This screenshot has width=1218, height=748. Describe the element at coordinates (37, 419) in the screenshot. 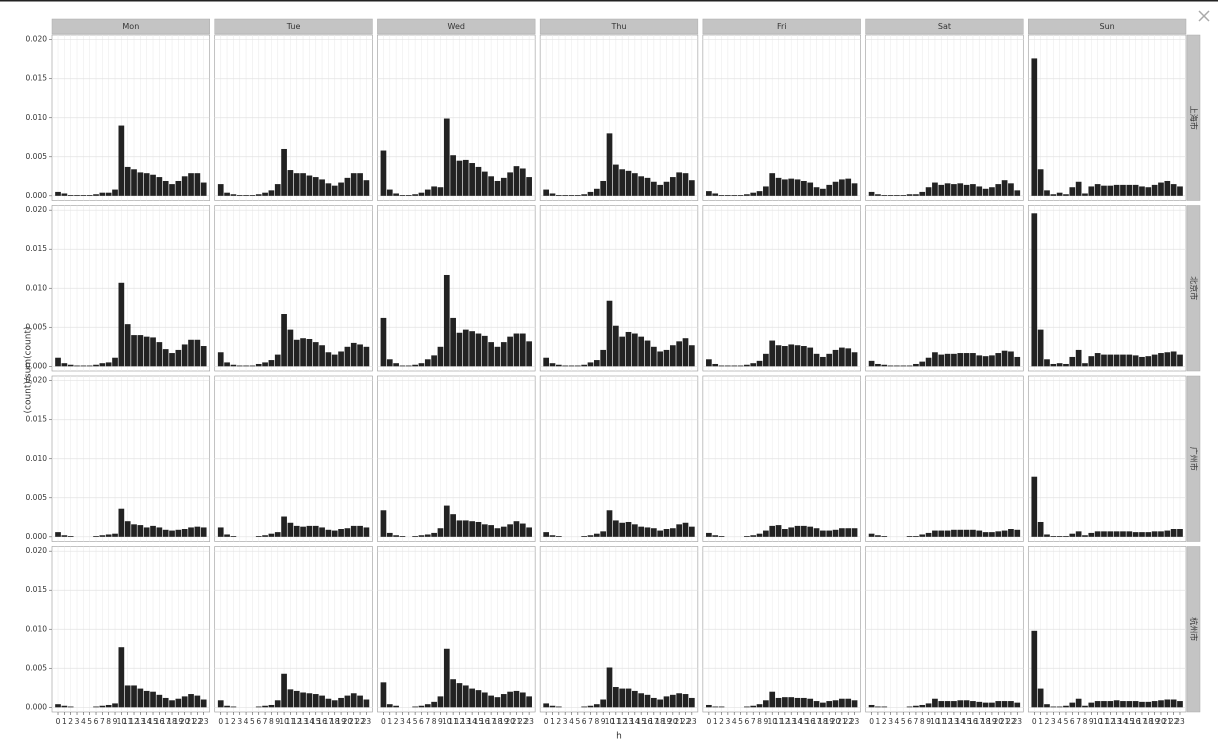

I see `y-tick-label: 0.015` at that location.